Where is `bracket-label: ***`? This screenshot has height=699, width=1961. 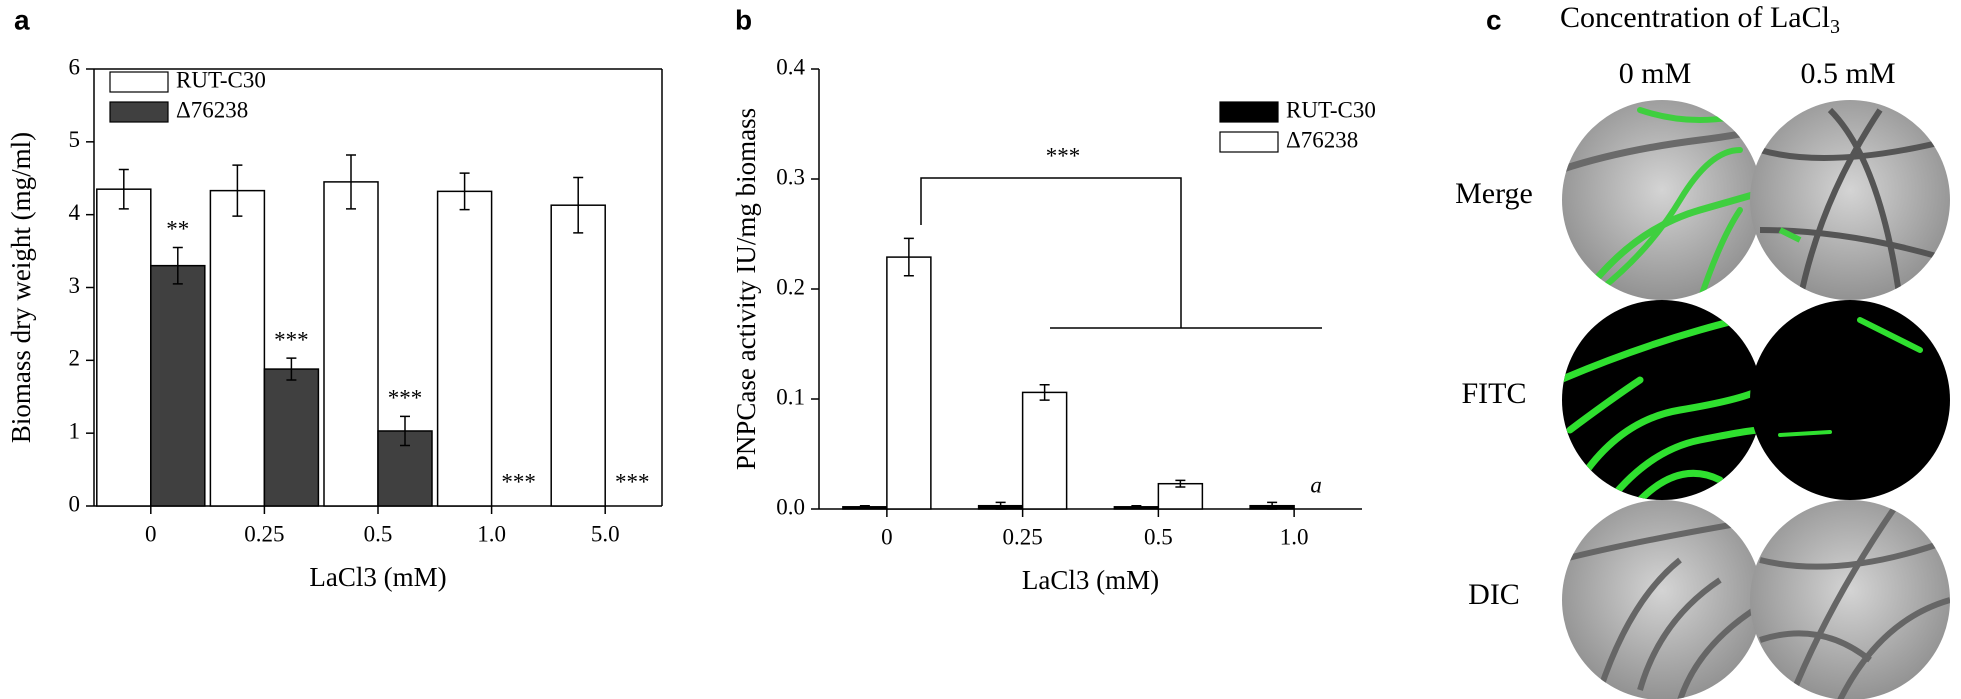
bracket-label: *** is located at coordinates (1063, 155).